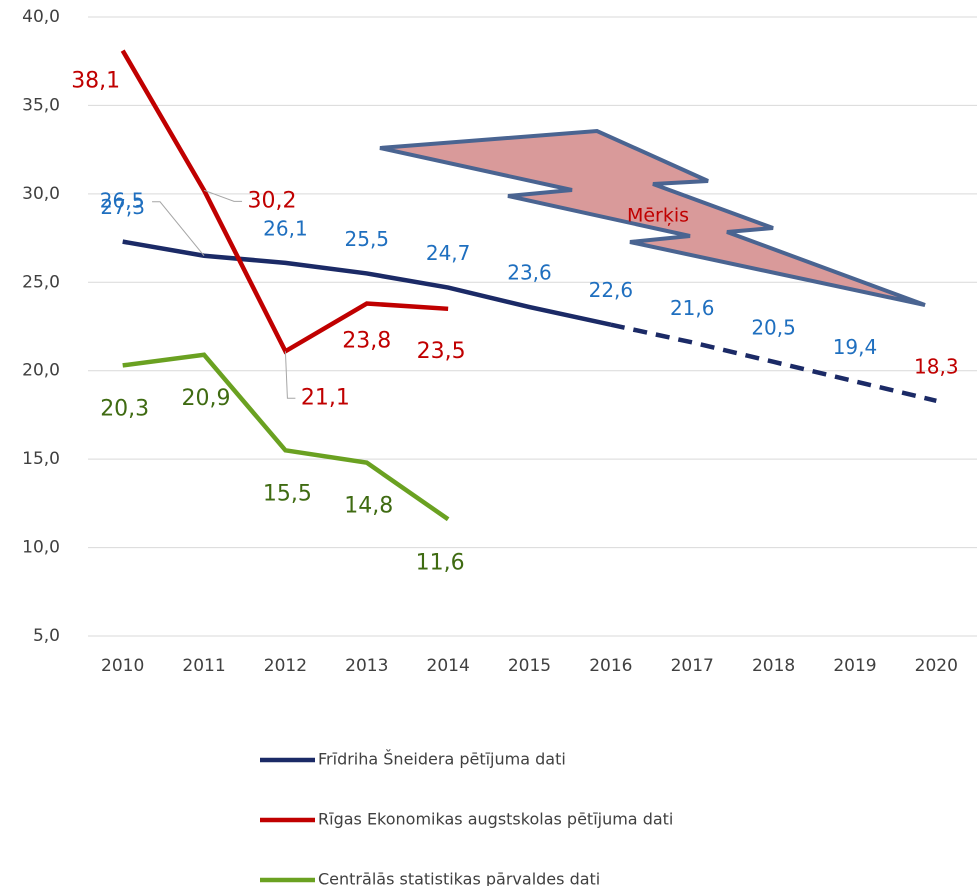  What do you see at coordinates (773, 666) in the screenshot?
I see `x-tick-label: 2018` at bounding box center [773, 666].